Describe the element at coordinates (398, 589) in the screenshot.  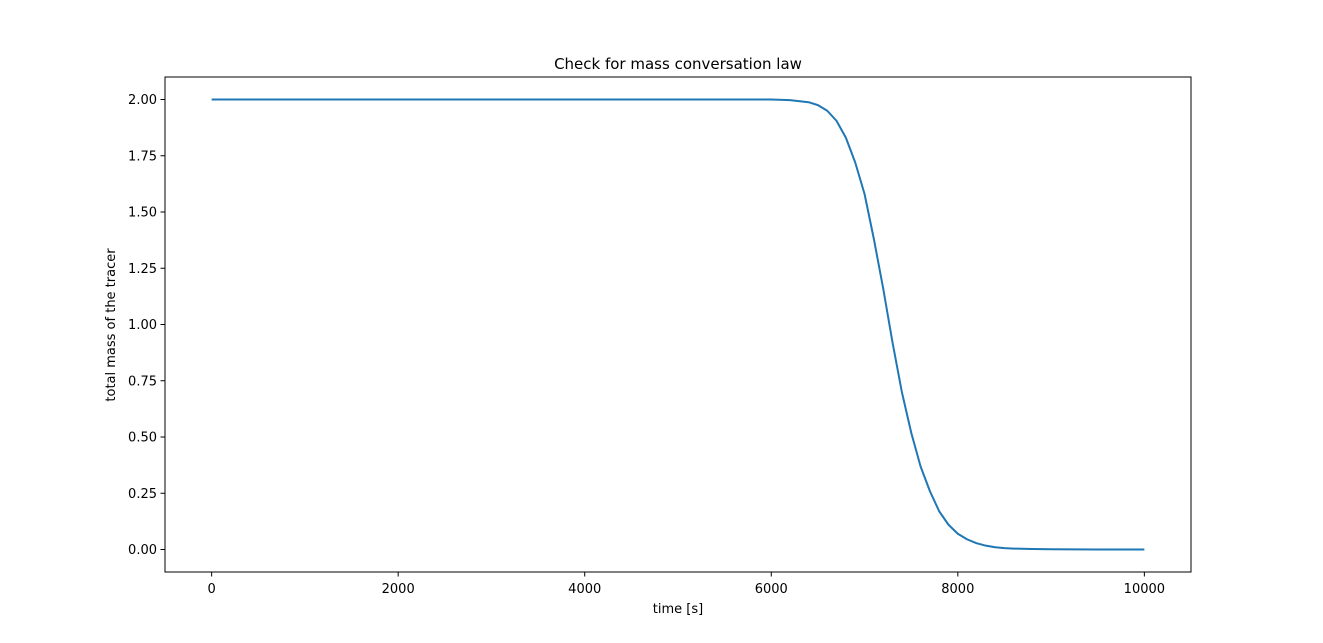
I see `x-tick-label: 2000` at that location.